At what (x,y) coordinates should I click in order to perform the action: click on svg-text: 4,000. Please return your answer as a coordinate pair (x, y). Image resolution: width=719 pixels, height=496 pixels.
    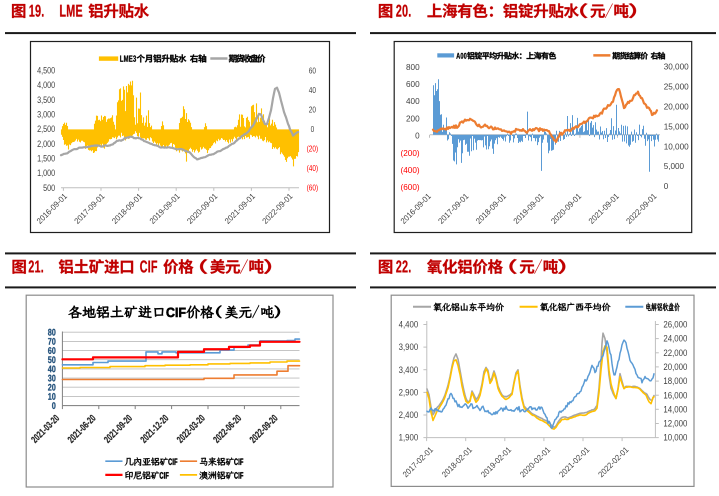
    Looking at the image, I should click on (46, 85).